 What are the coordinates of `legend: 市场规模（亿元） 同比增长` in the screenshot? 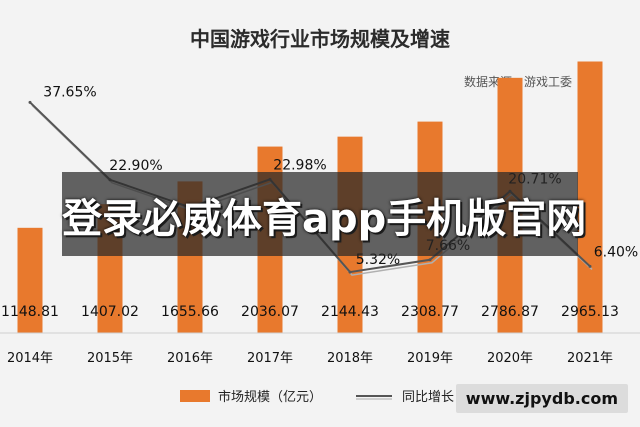 It's located at (317, 397).